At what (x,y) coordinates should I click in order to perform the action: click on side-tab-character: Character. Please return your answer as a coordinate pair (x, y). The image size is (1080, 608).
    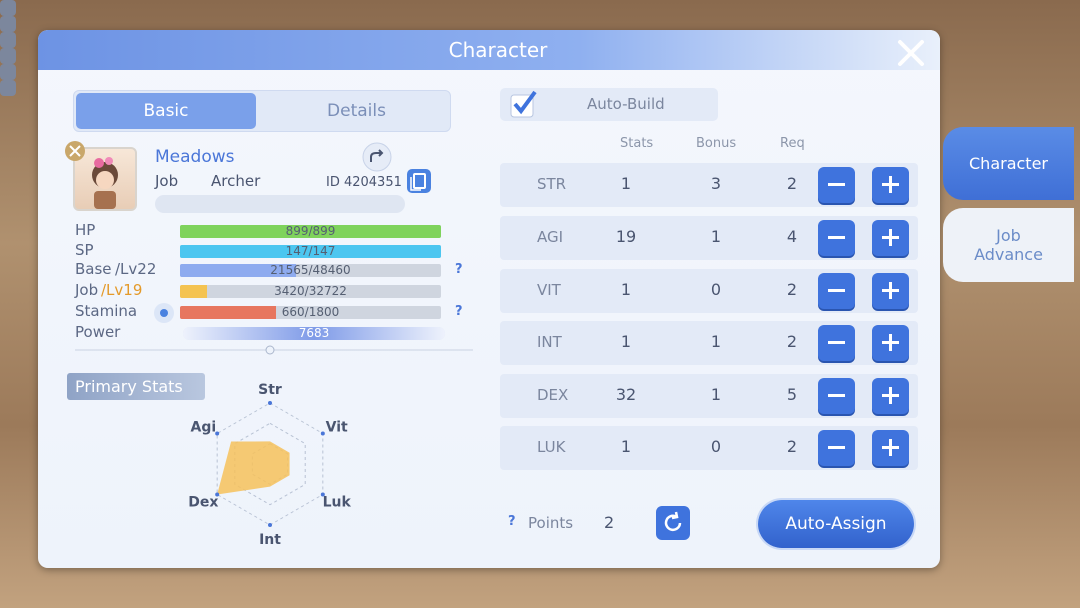
    Looking at the image, I should click on (1008, 163).